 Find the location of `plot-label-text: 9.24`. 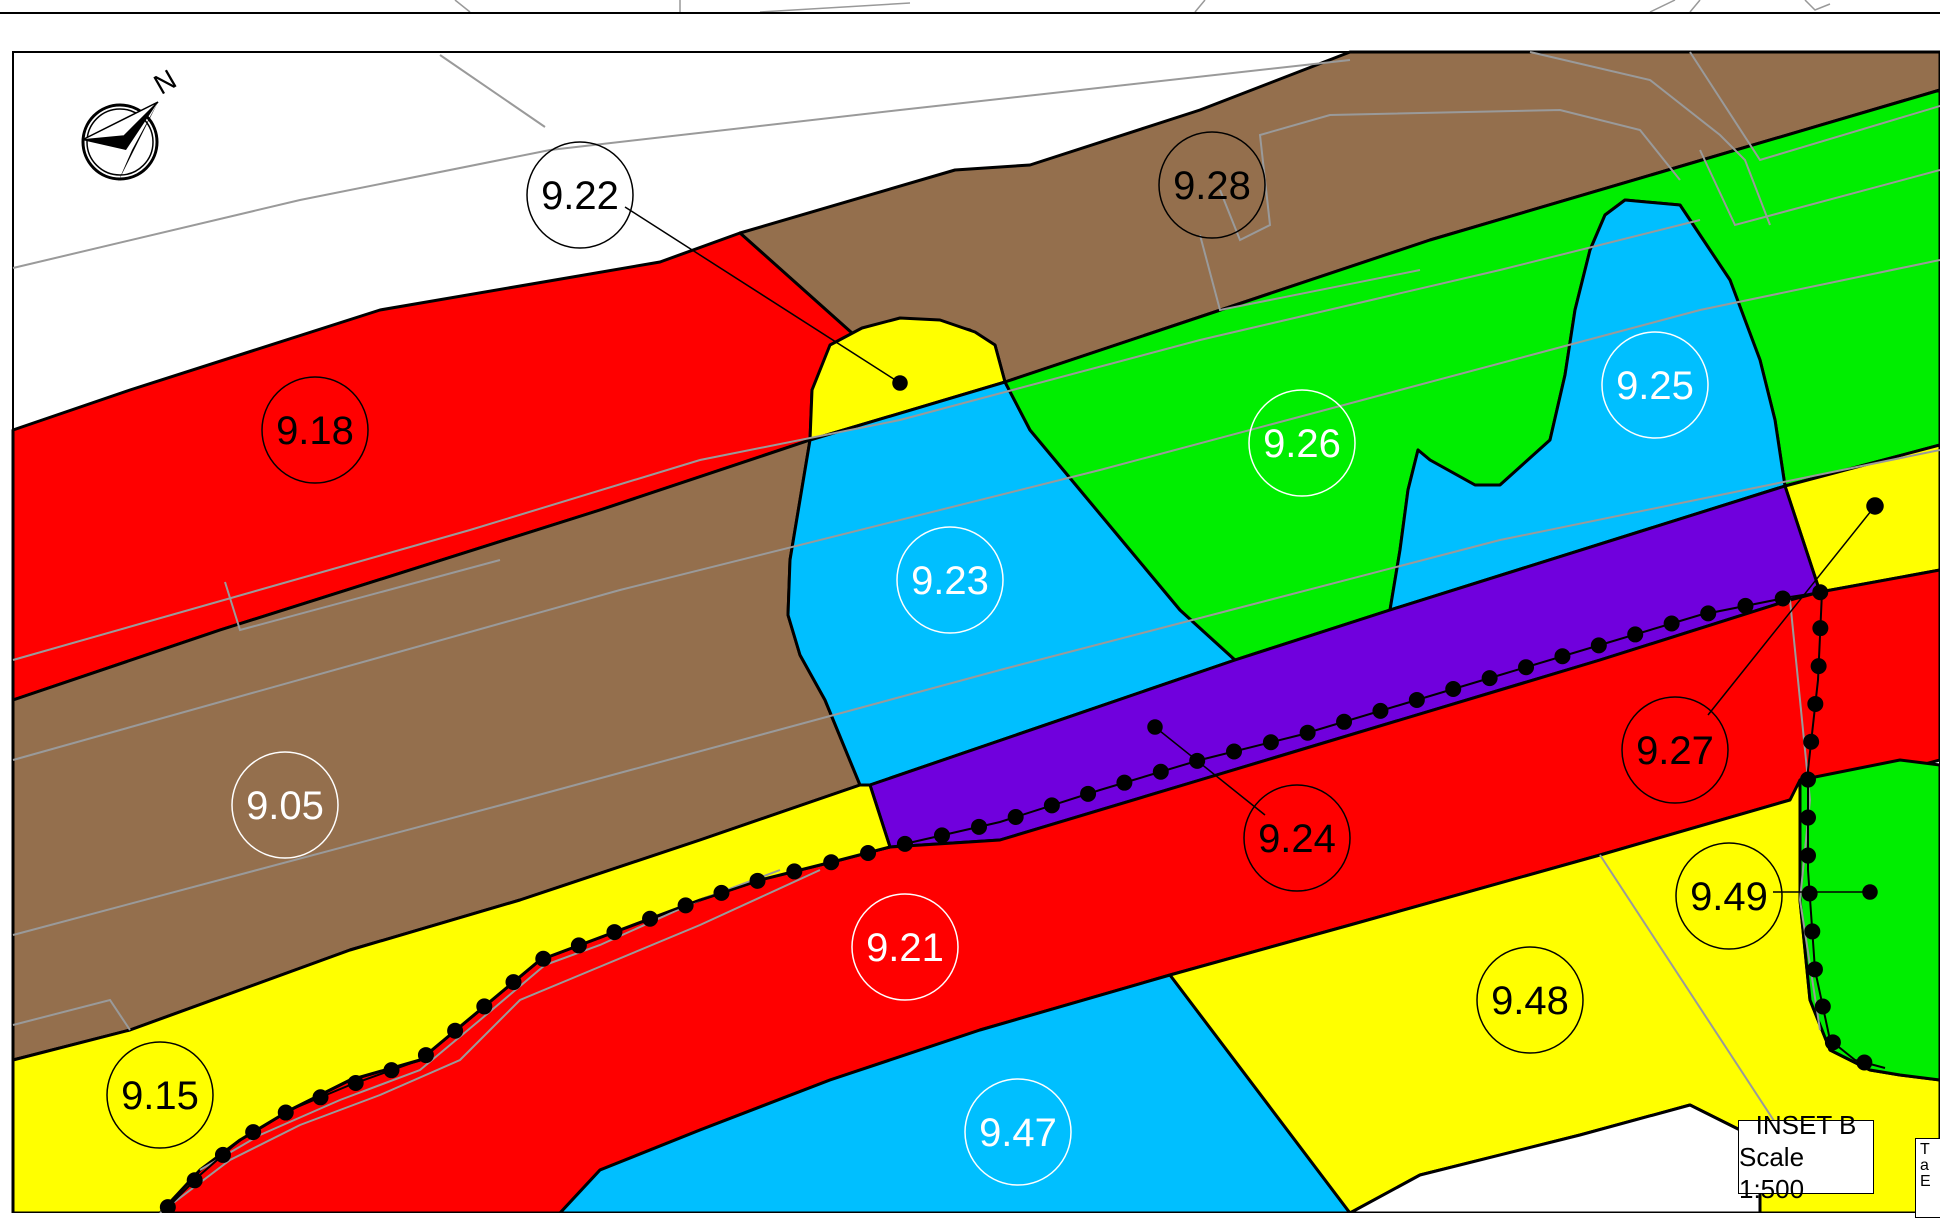

plot-label-text: 9.24 is located at coordinates (1297, 839).